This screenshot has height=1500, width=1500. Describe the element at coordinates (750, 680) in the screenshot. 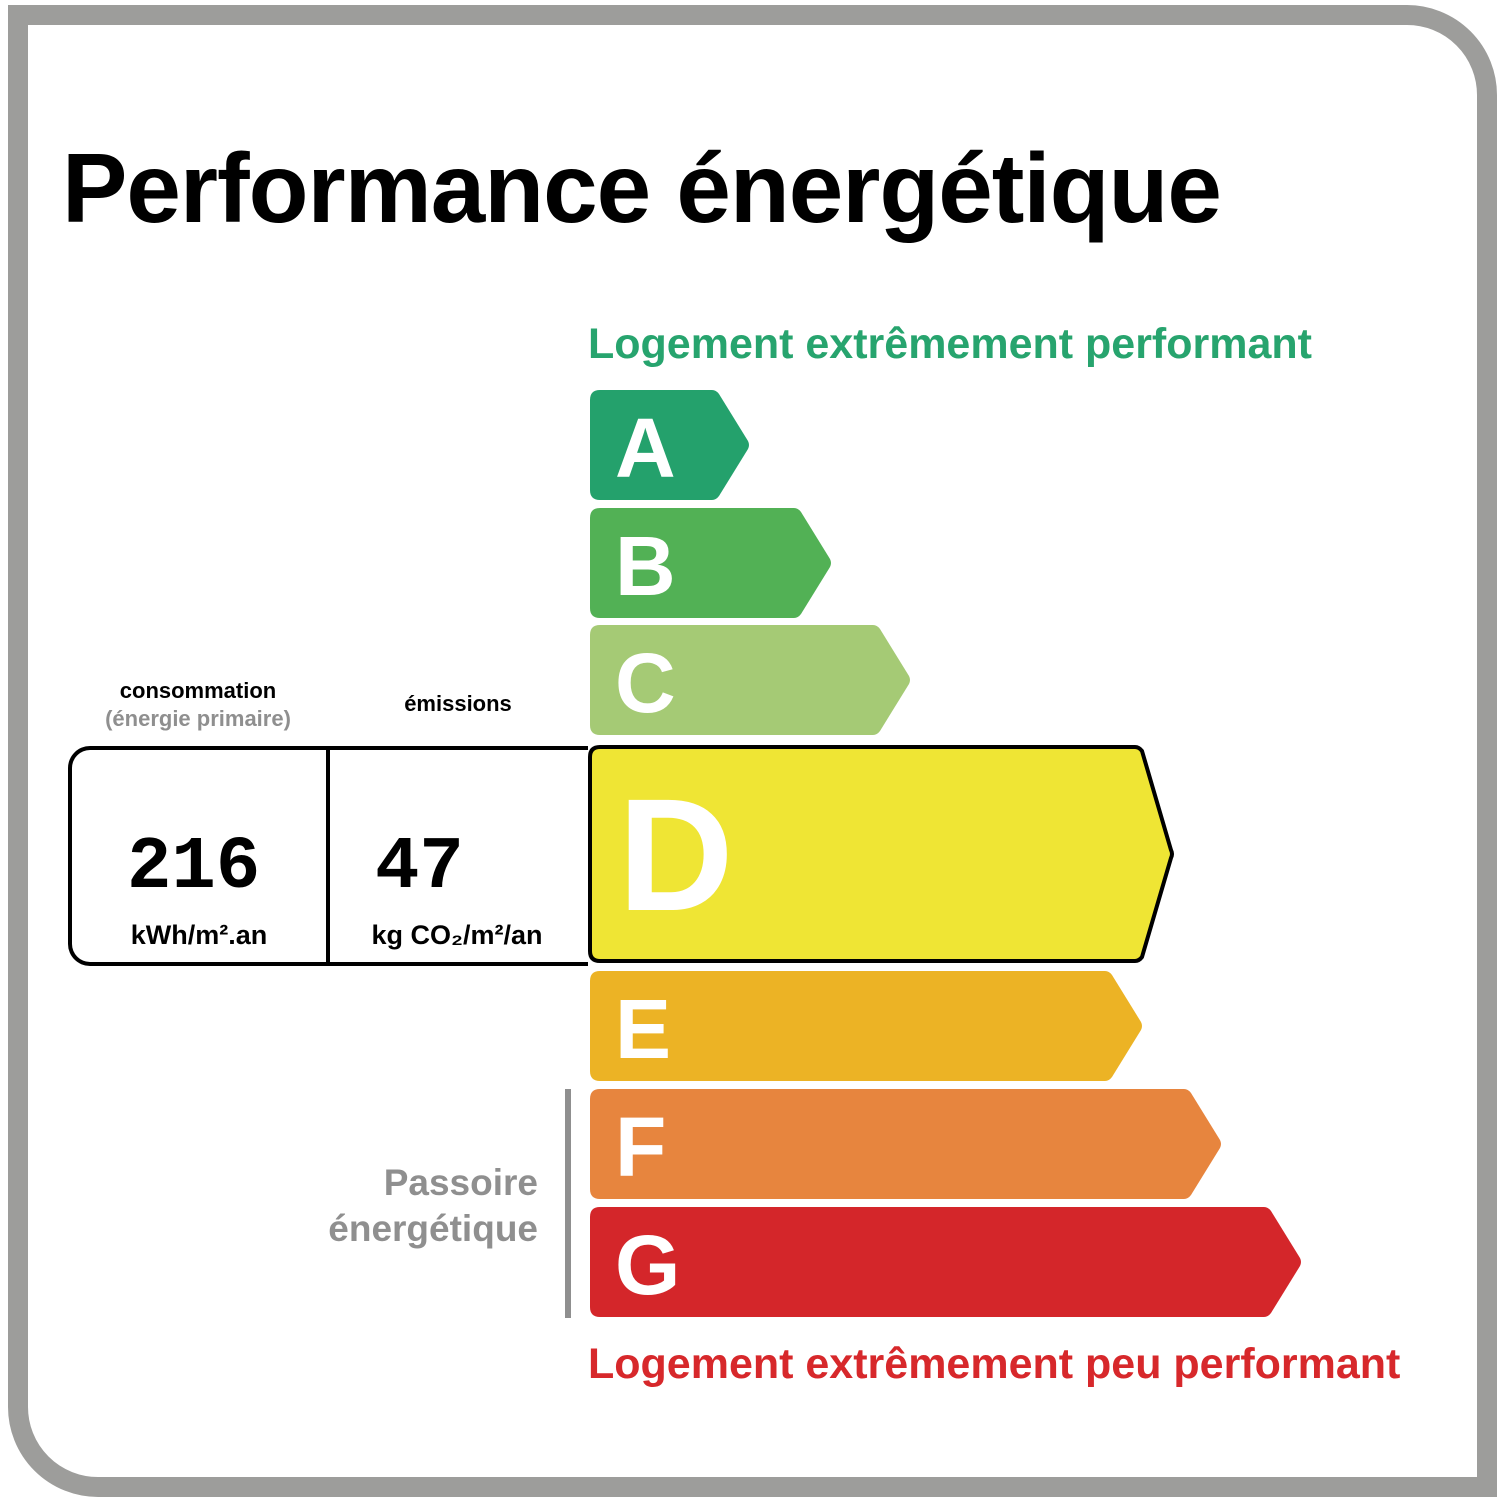

I see `energy-bar-c` at that location.